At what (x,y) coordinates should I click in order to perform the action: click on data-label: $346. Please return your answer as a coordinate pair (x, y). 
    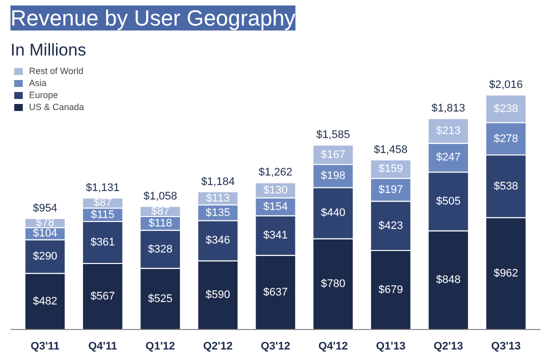
    Looking at the image, I should click on (218, 240).